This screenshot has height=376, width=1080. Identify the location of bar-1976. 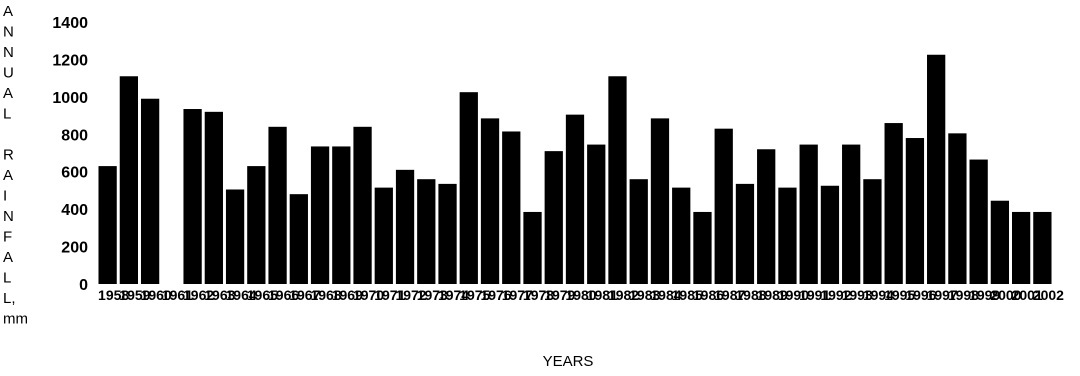
(490, 201).